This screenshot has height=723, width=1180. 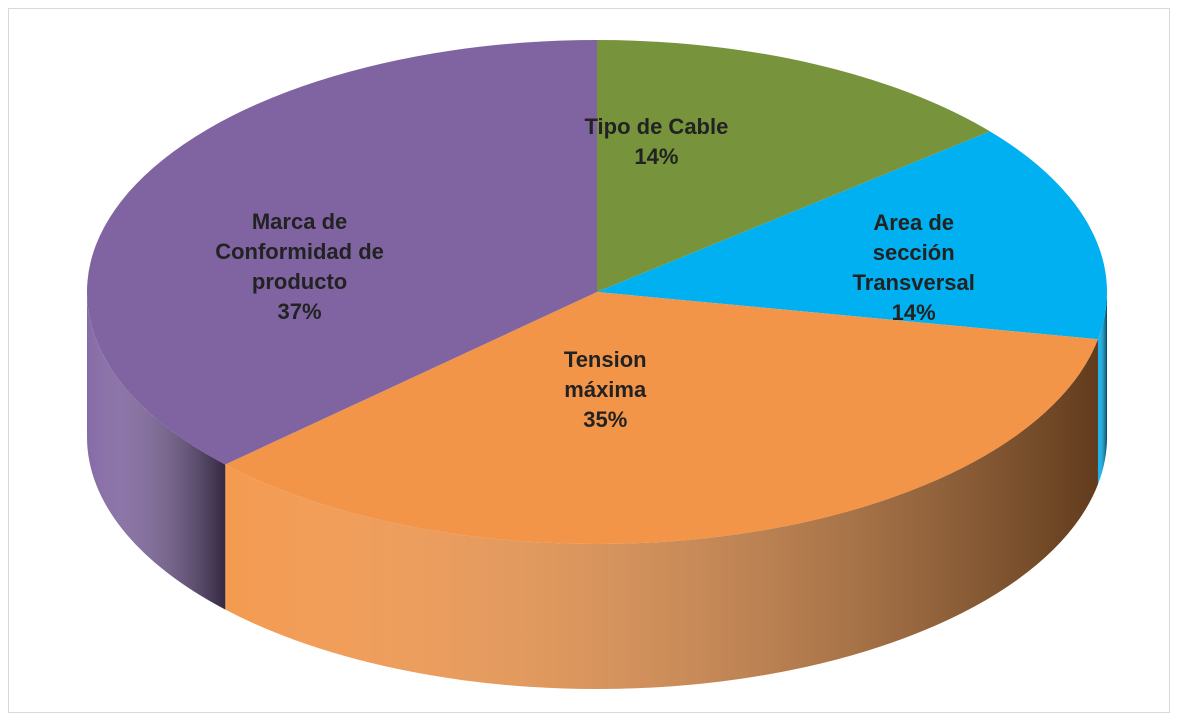 What do you see at coordinates (299, 311) in the screenshot?
I see `value-label: 37%` at bounding box center [299, 311].